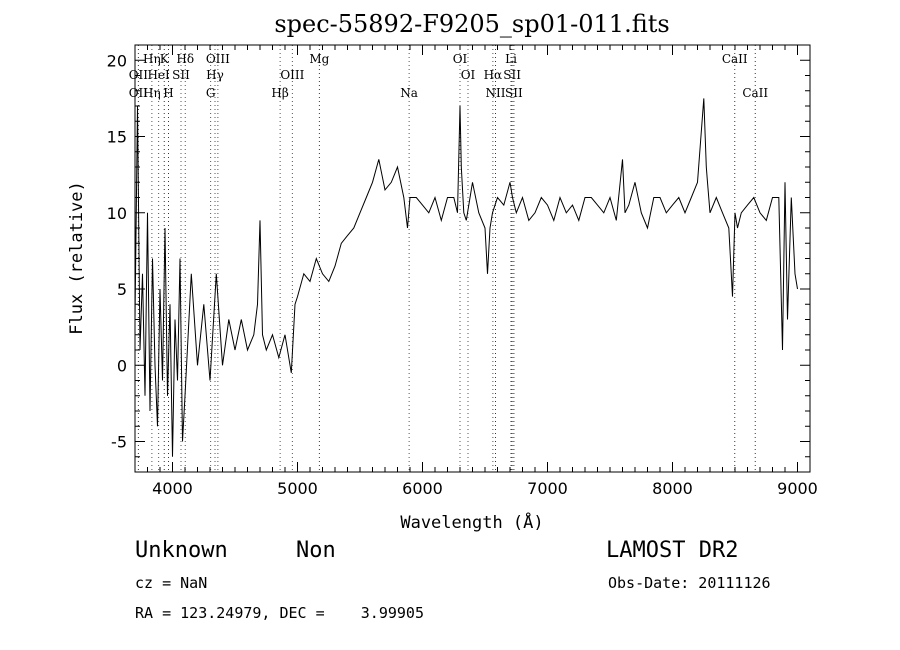  I want to click on x-axis-label: Wavelength (Å), so click(471, 522).